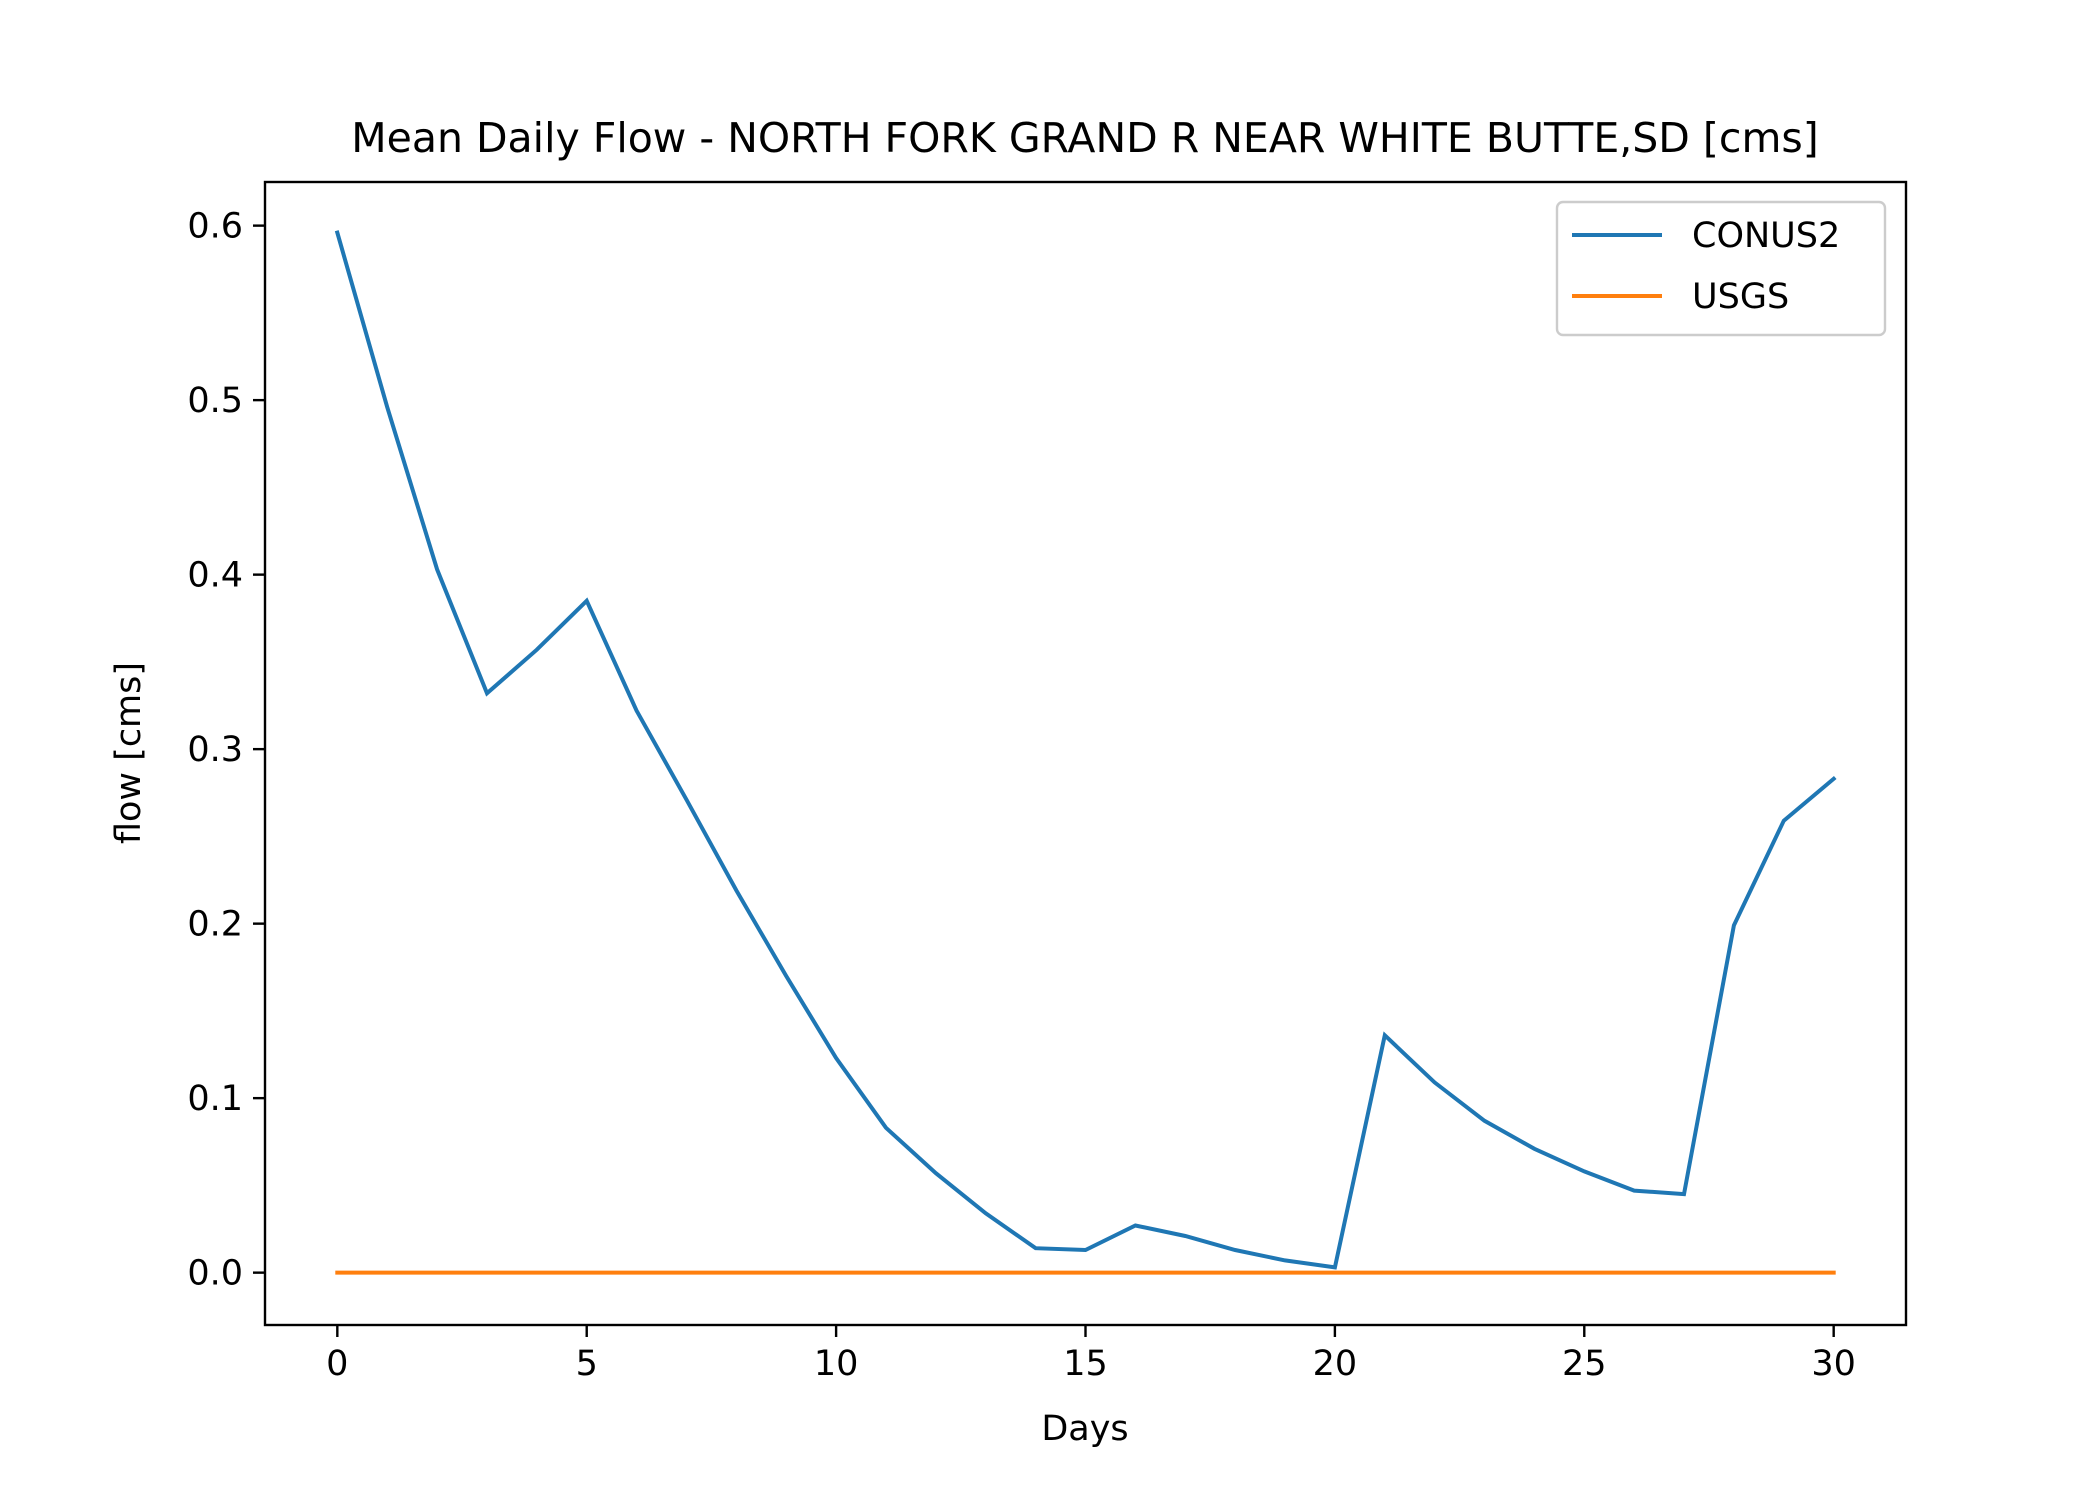 Image resolution: width=2100 pixels, height=1500 pixels. What do you see at coordinates (1084, 1429) in the screenshot?
I see `x-axis-label: Days` at bounding box center [1084, 1429].